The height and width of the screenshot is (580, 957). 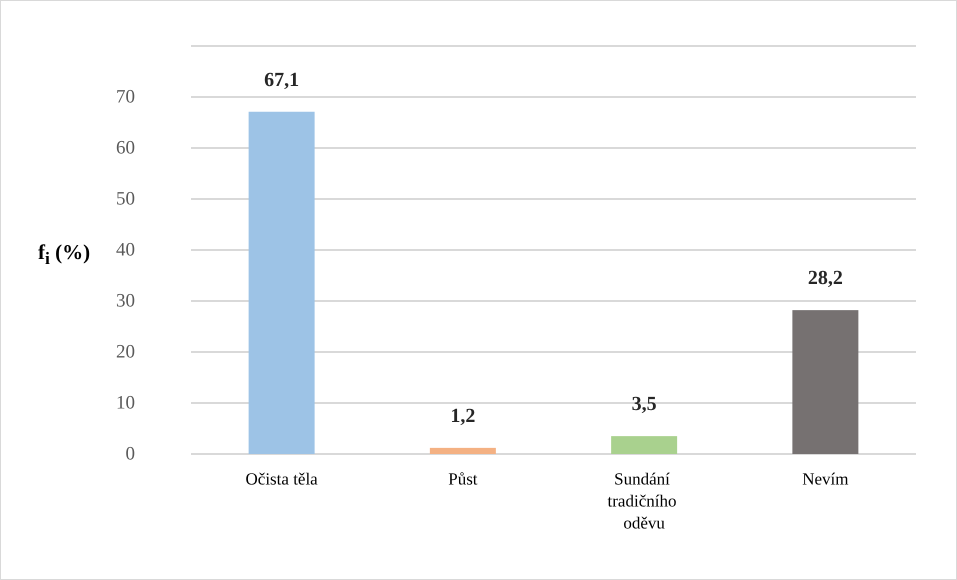 What do you see at coordinates (282, 479) in the screenshot?
I see `x-tick-label: Očista těla` at bounding box center [282, 479].